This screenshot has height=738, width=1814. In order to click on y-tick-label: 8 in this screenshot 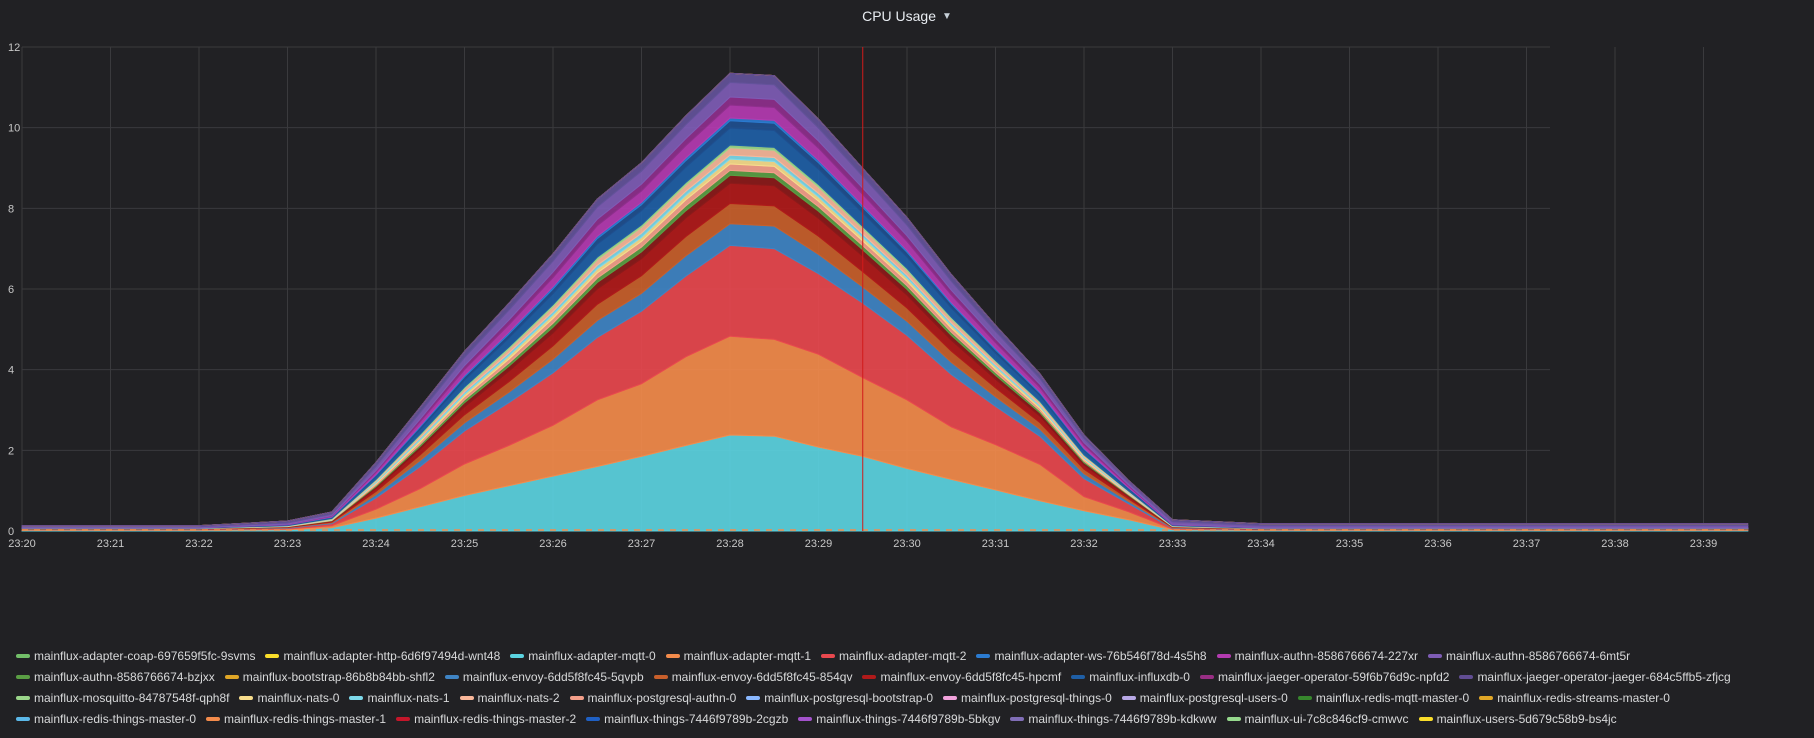, I will do `click(11, 209)`.